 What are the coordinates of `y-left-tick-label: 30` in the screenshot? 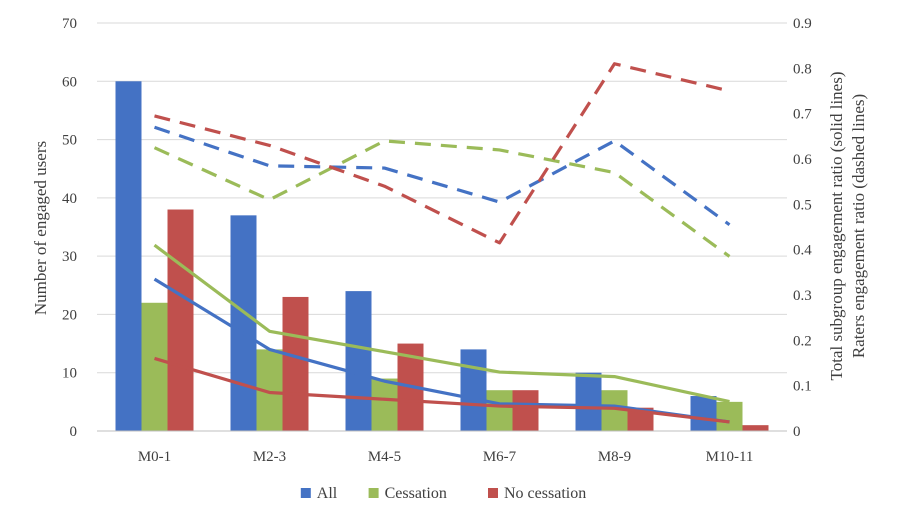 It's located at (69, 257).